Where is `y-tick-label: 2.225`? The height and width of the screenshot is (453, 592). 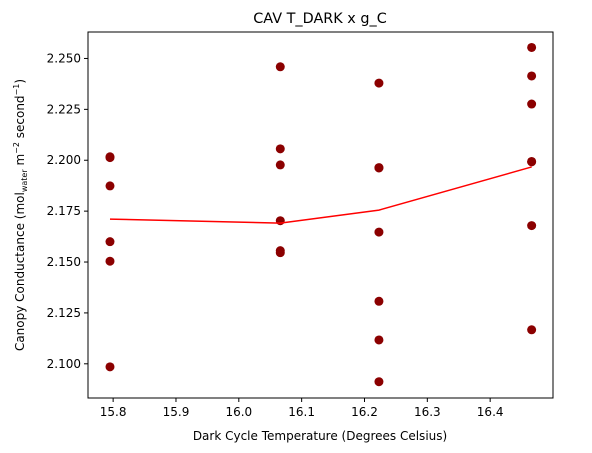 y-tick-label: 2.225 is located at coordinates (64, 109).